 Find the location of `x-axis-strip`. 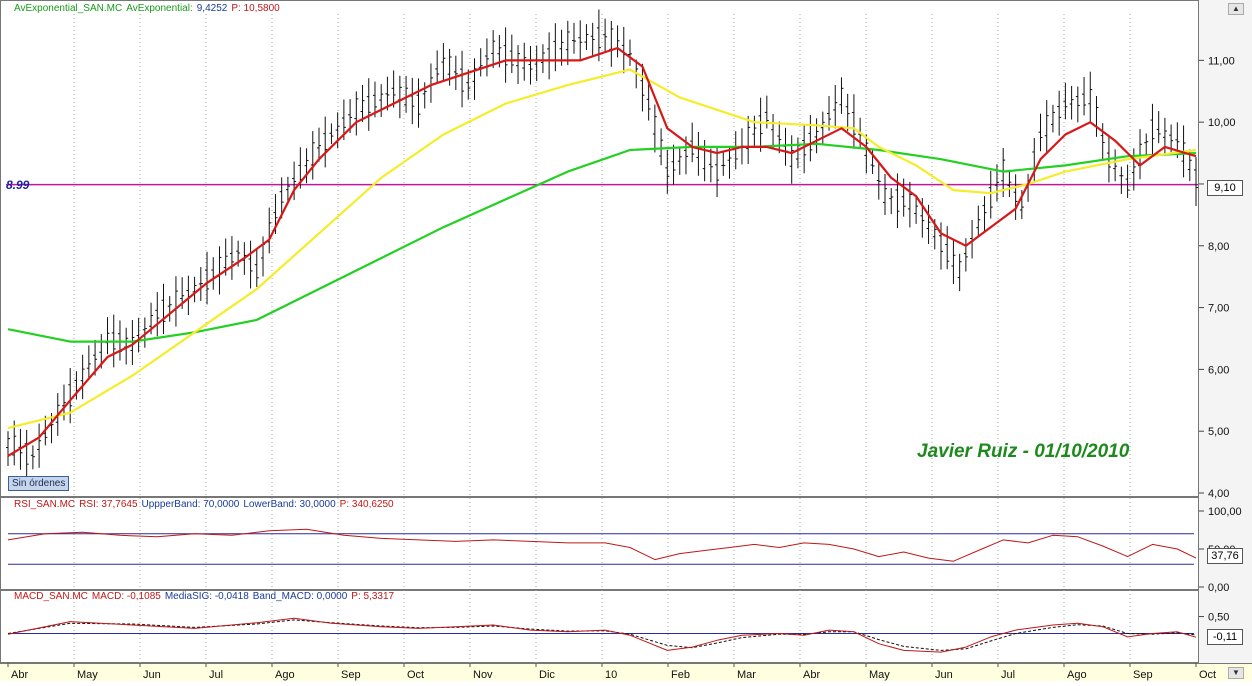

x-axis-strip is located at coordinates (626, 672).